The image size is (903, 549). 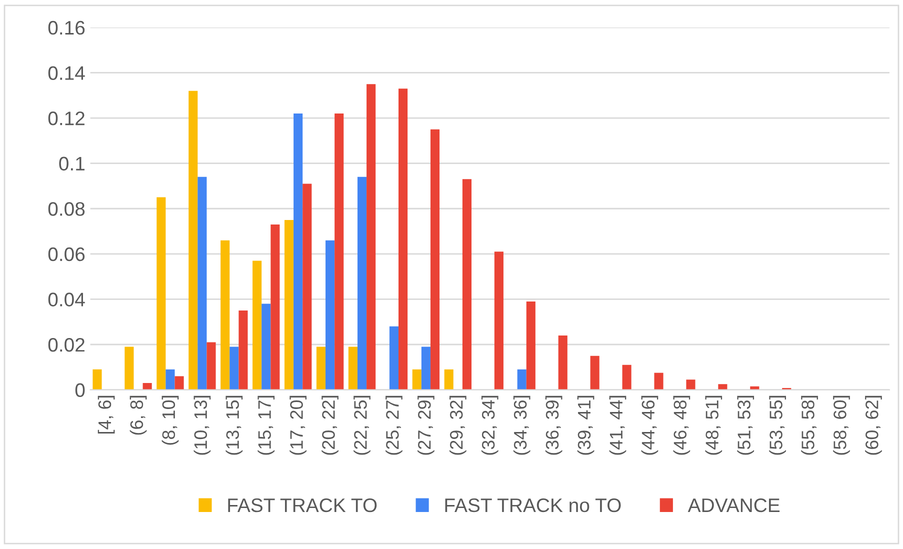 I want to click on x-tick-label: (55, 58], so click(x=809, y=425).